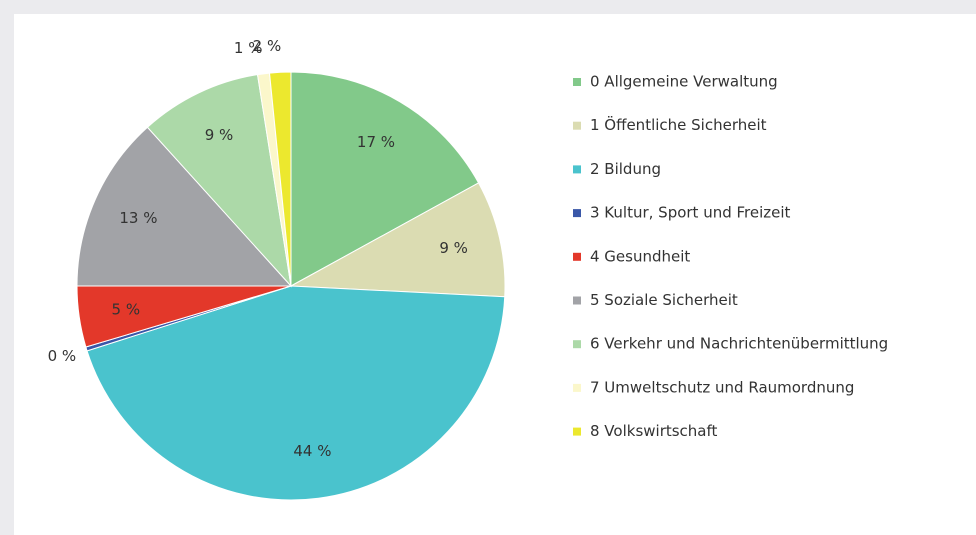  Describe the element at coordinates (62, 356) in the screenshot. I see `data-label: 0 %` at that location.